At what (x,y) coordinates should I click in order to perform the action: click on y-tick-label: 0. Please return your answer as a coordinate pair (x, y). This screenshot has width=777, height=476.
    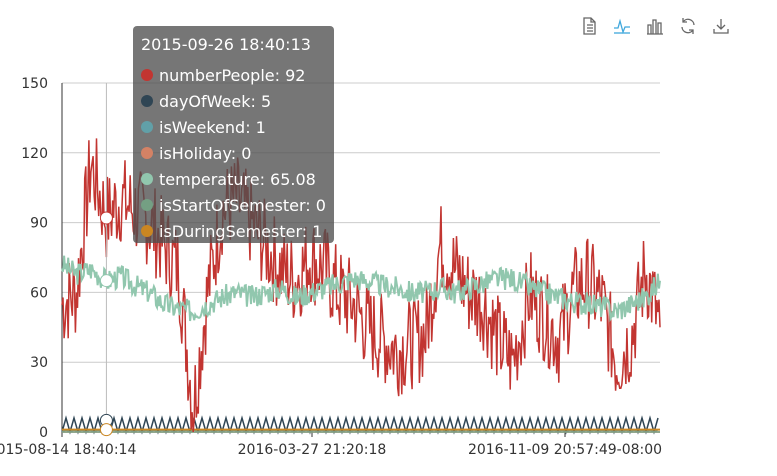
    Looking at the image, I should click on (43, 433).